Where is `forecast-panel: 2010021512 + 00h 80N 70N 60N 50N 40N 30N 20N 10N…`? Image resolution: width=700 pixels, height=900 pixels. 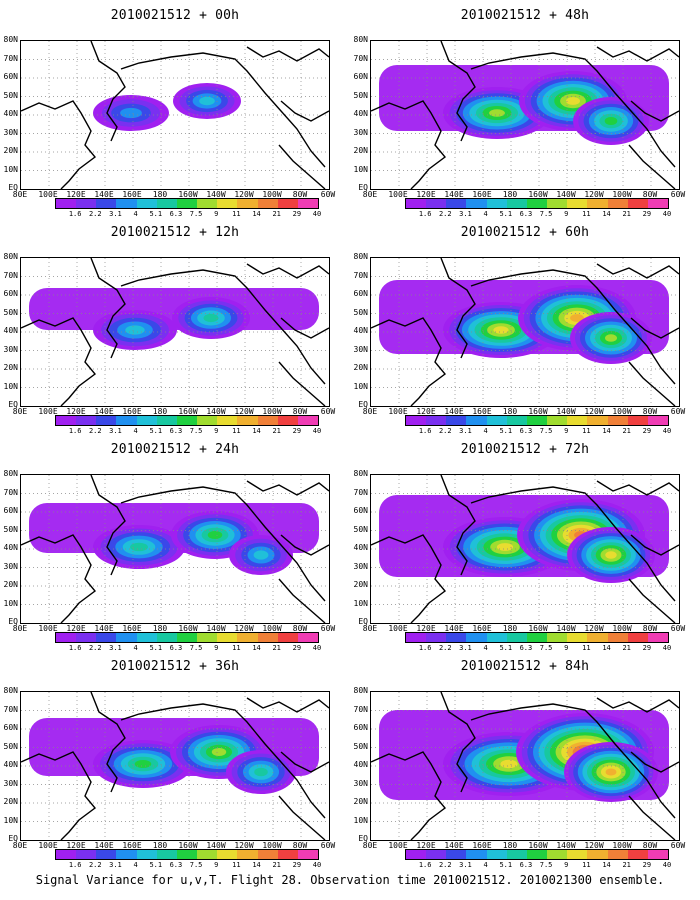
forecast-panel: 2010021512 + 00h 80N 70N 60N 50N 40N 30N 20N 10N… is located at coordinates (175, 111).